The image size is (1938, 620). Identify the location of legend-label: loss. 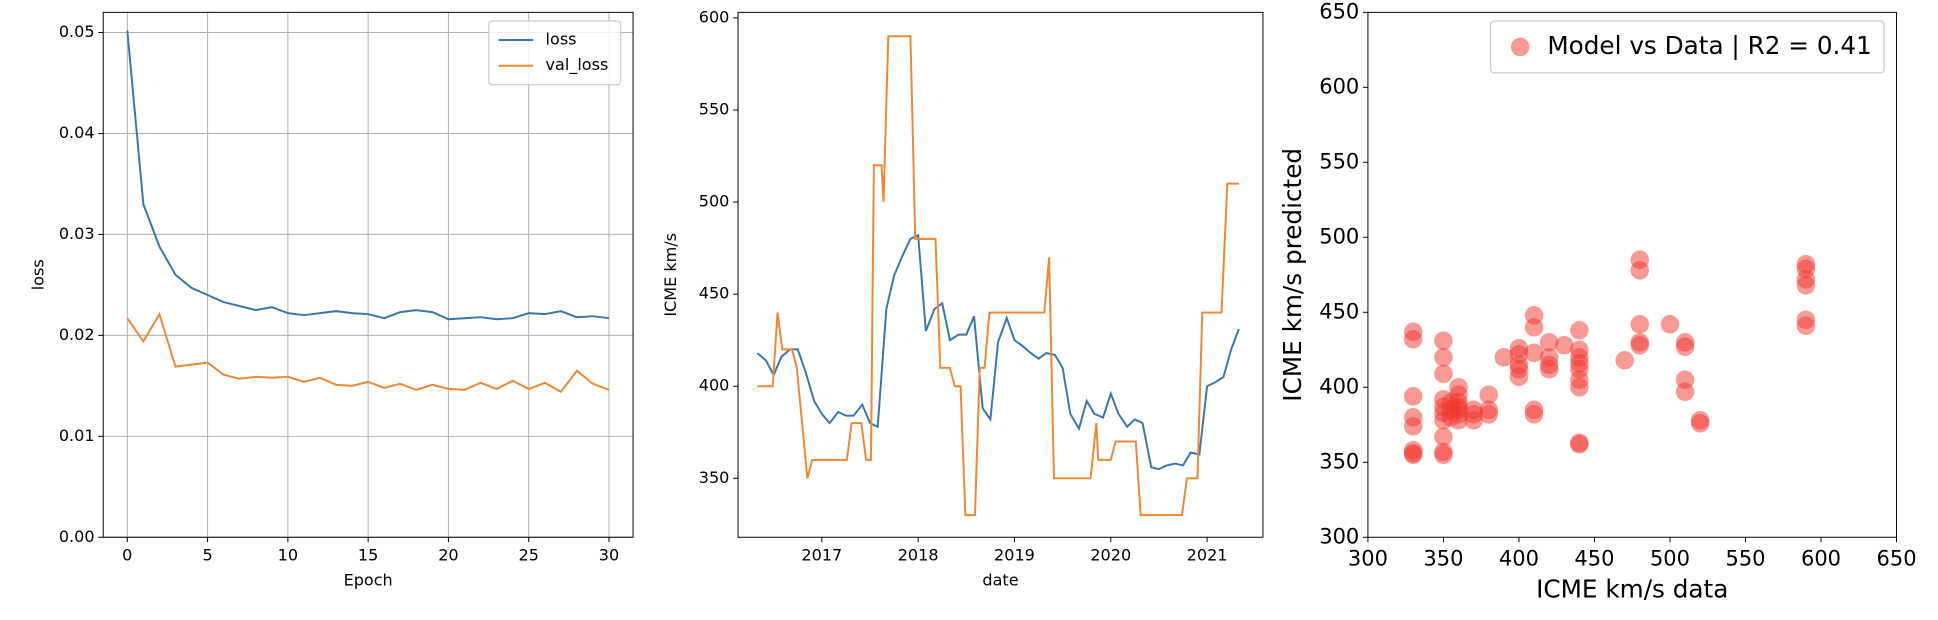
(561, 39).